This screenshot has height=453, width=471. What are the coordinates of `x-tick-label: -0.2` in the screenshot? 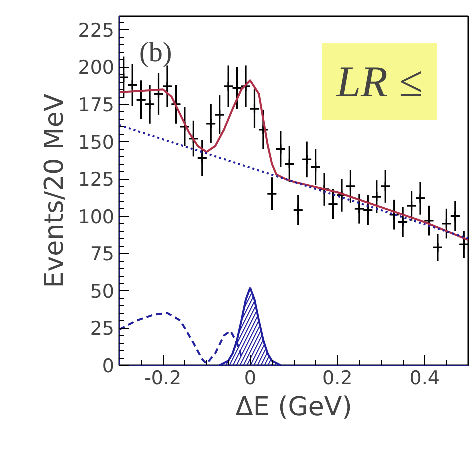 It's located at (163, 379).